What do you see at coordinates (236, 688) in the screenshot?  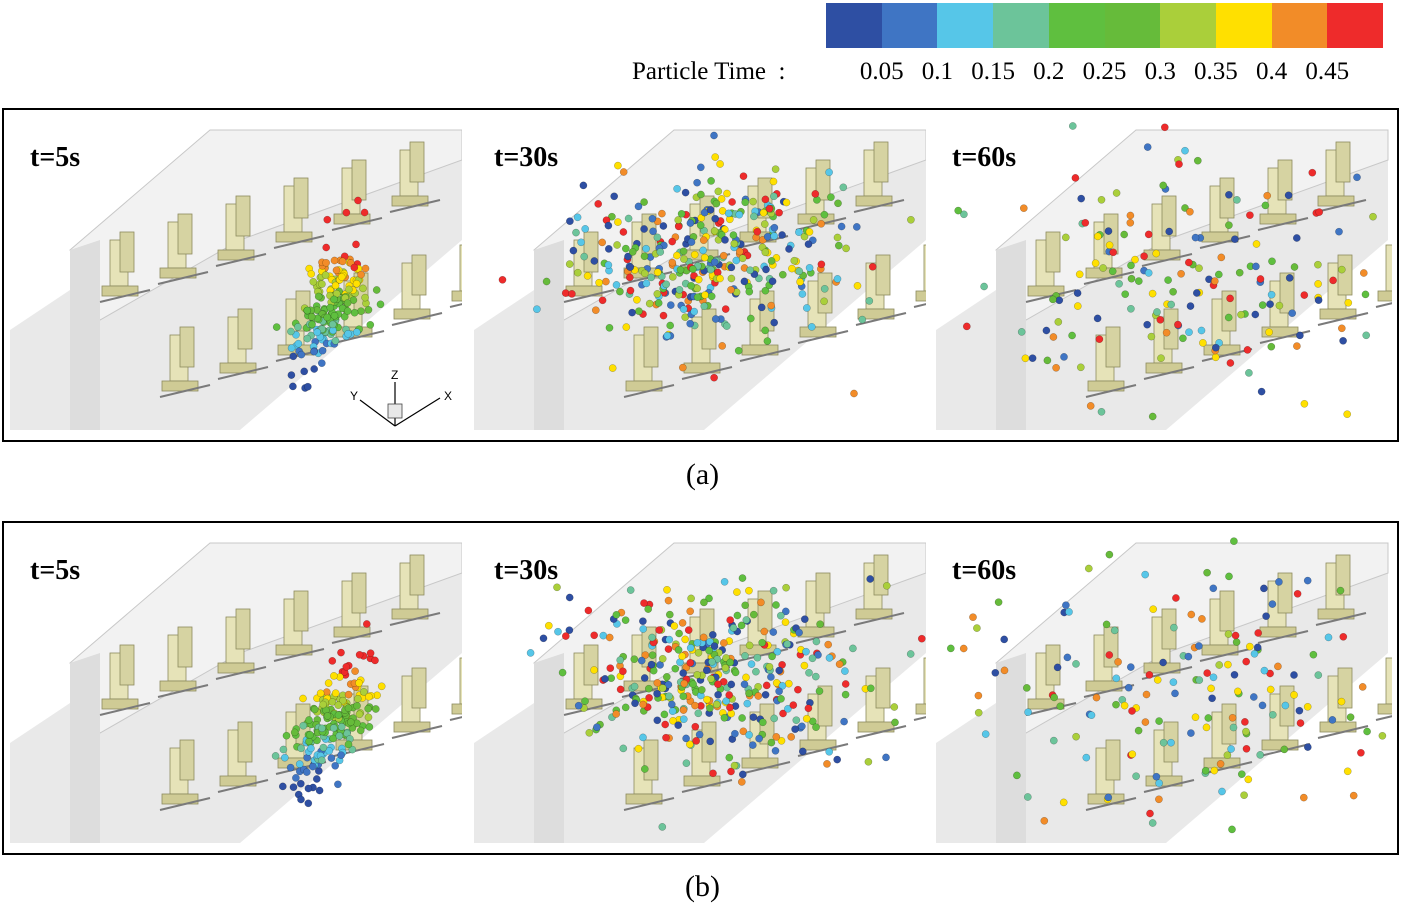 I see `scene-b-t5: t=5s` at bounding box center [236, 688].